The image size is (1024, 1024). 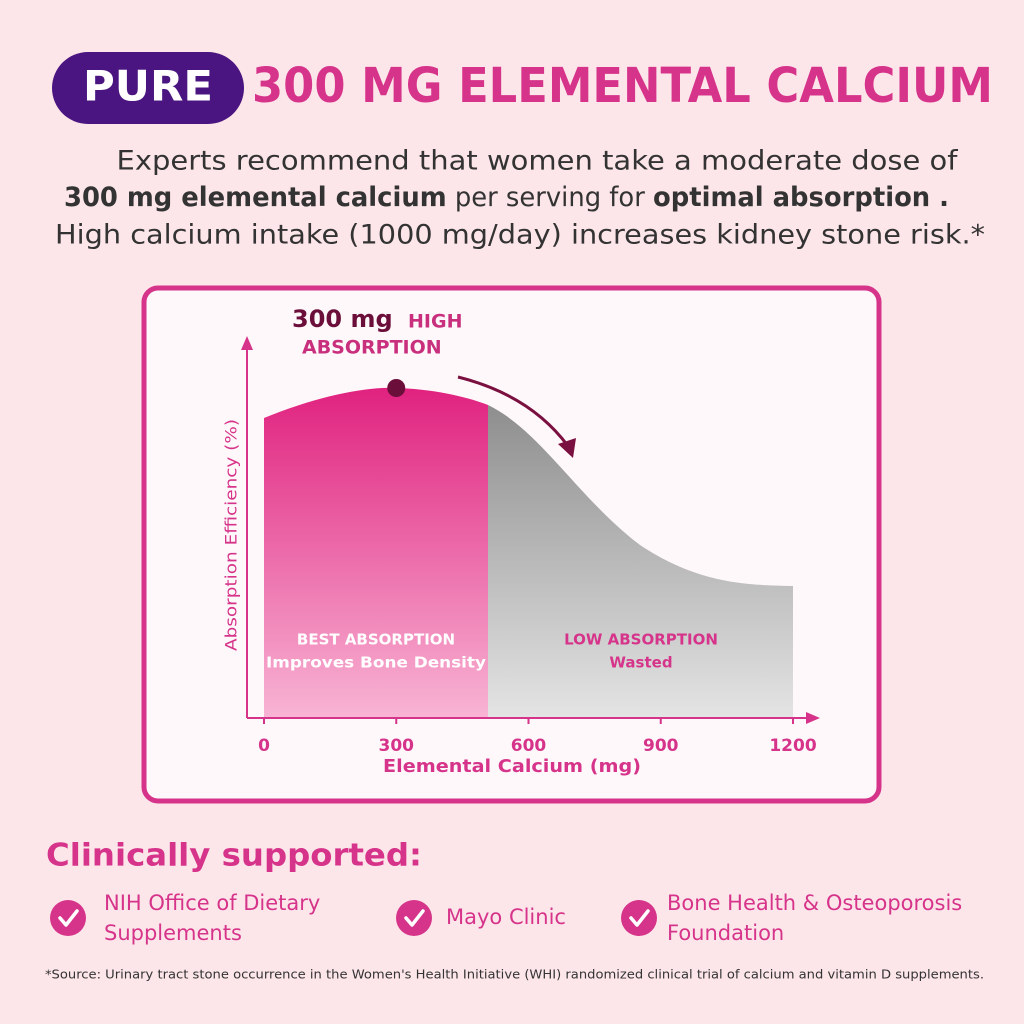 I want to click on intro-text: per serving for, so click(x=550, y=197).